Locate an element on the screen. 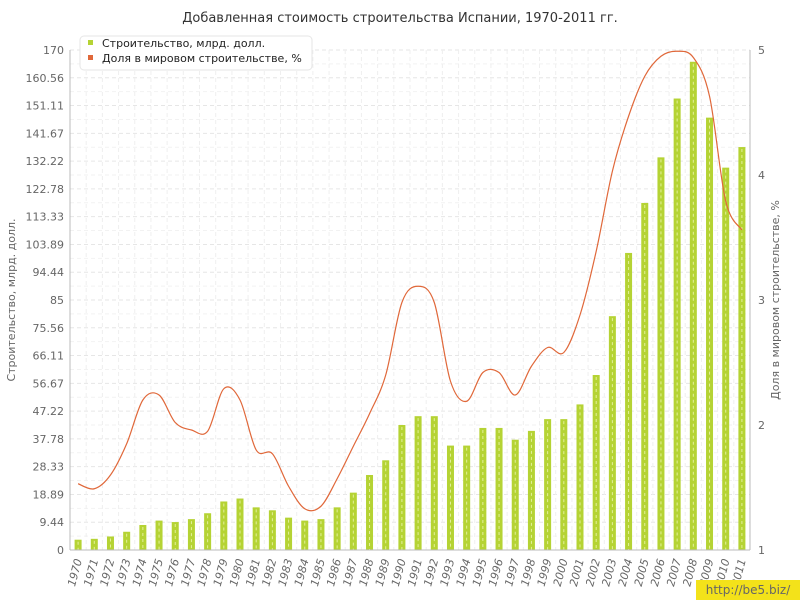 The height and width of the screenshot is (600, 800). right-tick-label: 4 is located at coordinates (761, 175).